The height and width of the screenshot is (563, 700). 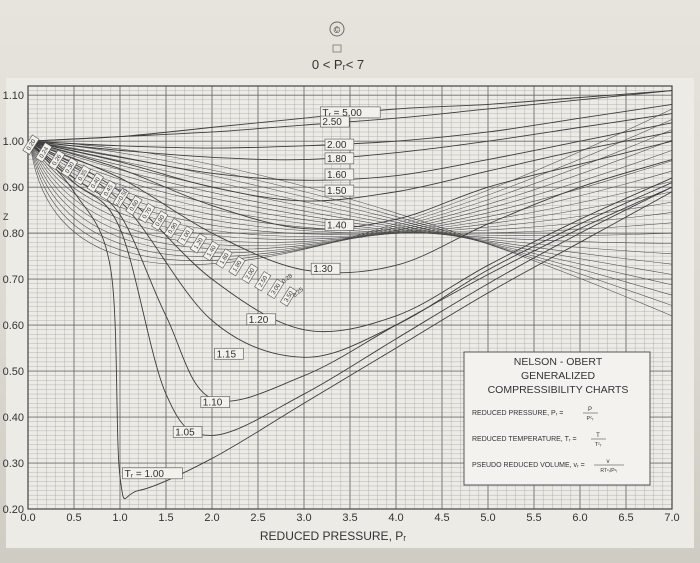 I want to click on isometric-label-text: 0.80, so click(x=161, y=221).